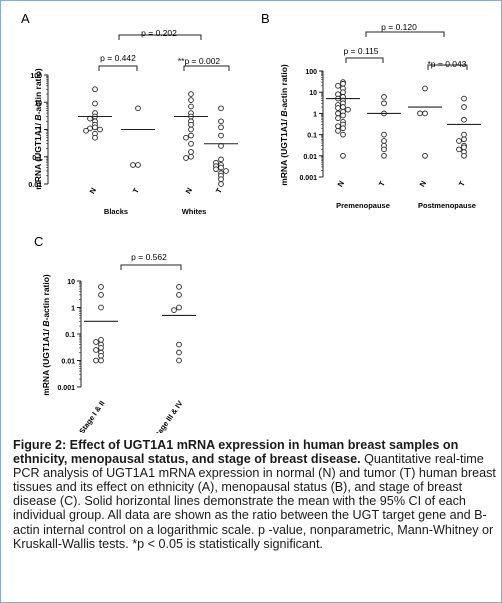 This screenshot has height=603, width=502. What do you see at coordinates (46, 335) in the screenshot?
I see `y-axis-label-c: mRNA (UGT1A1/ B-actin ratio)` at bounding box center [46, 335].